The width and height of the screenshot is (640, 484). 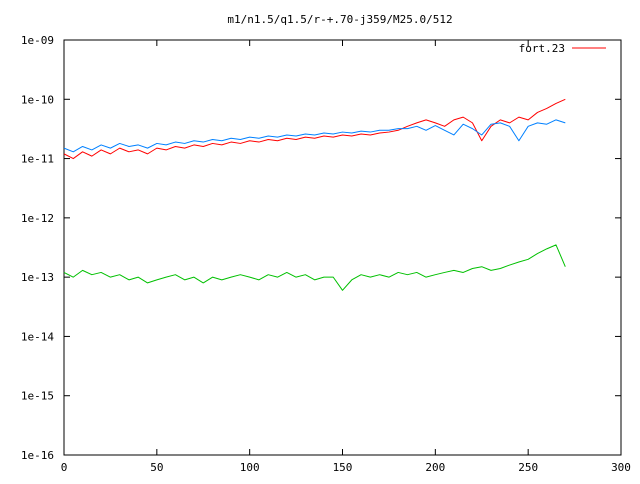 What do you see at coordinates (339, 19) in the screenshot?
I see `chart-title: m1/n1.5/q1.5/r-+.70-j359/M25.0/512` at bounding box center [339, 19].